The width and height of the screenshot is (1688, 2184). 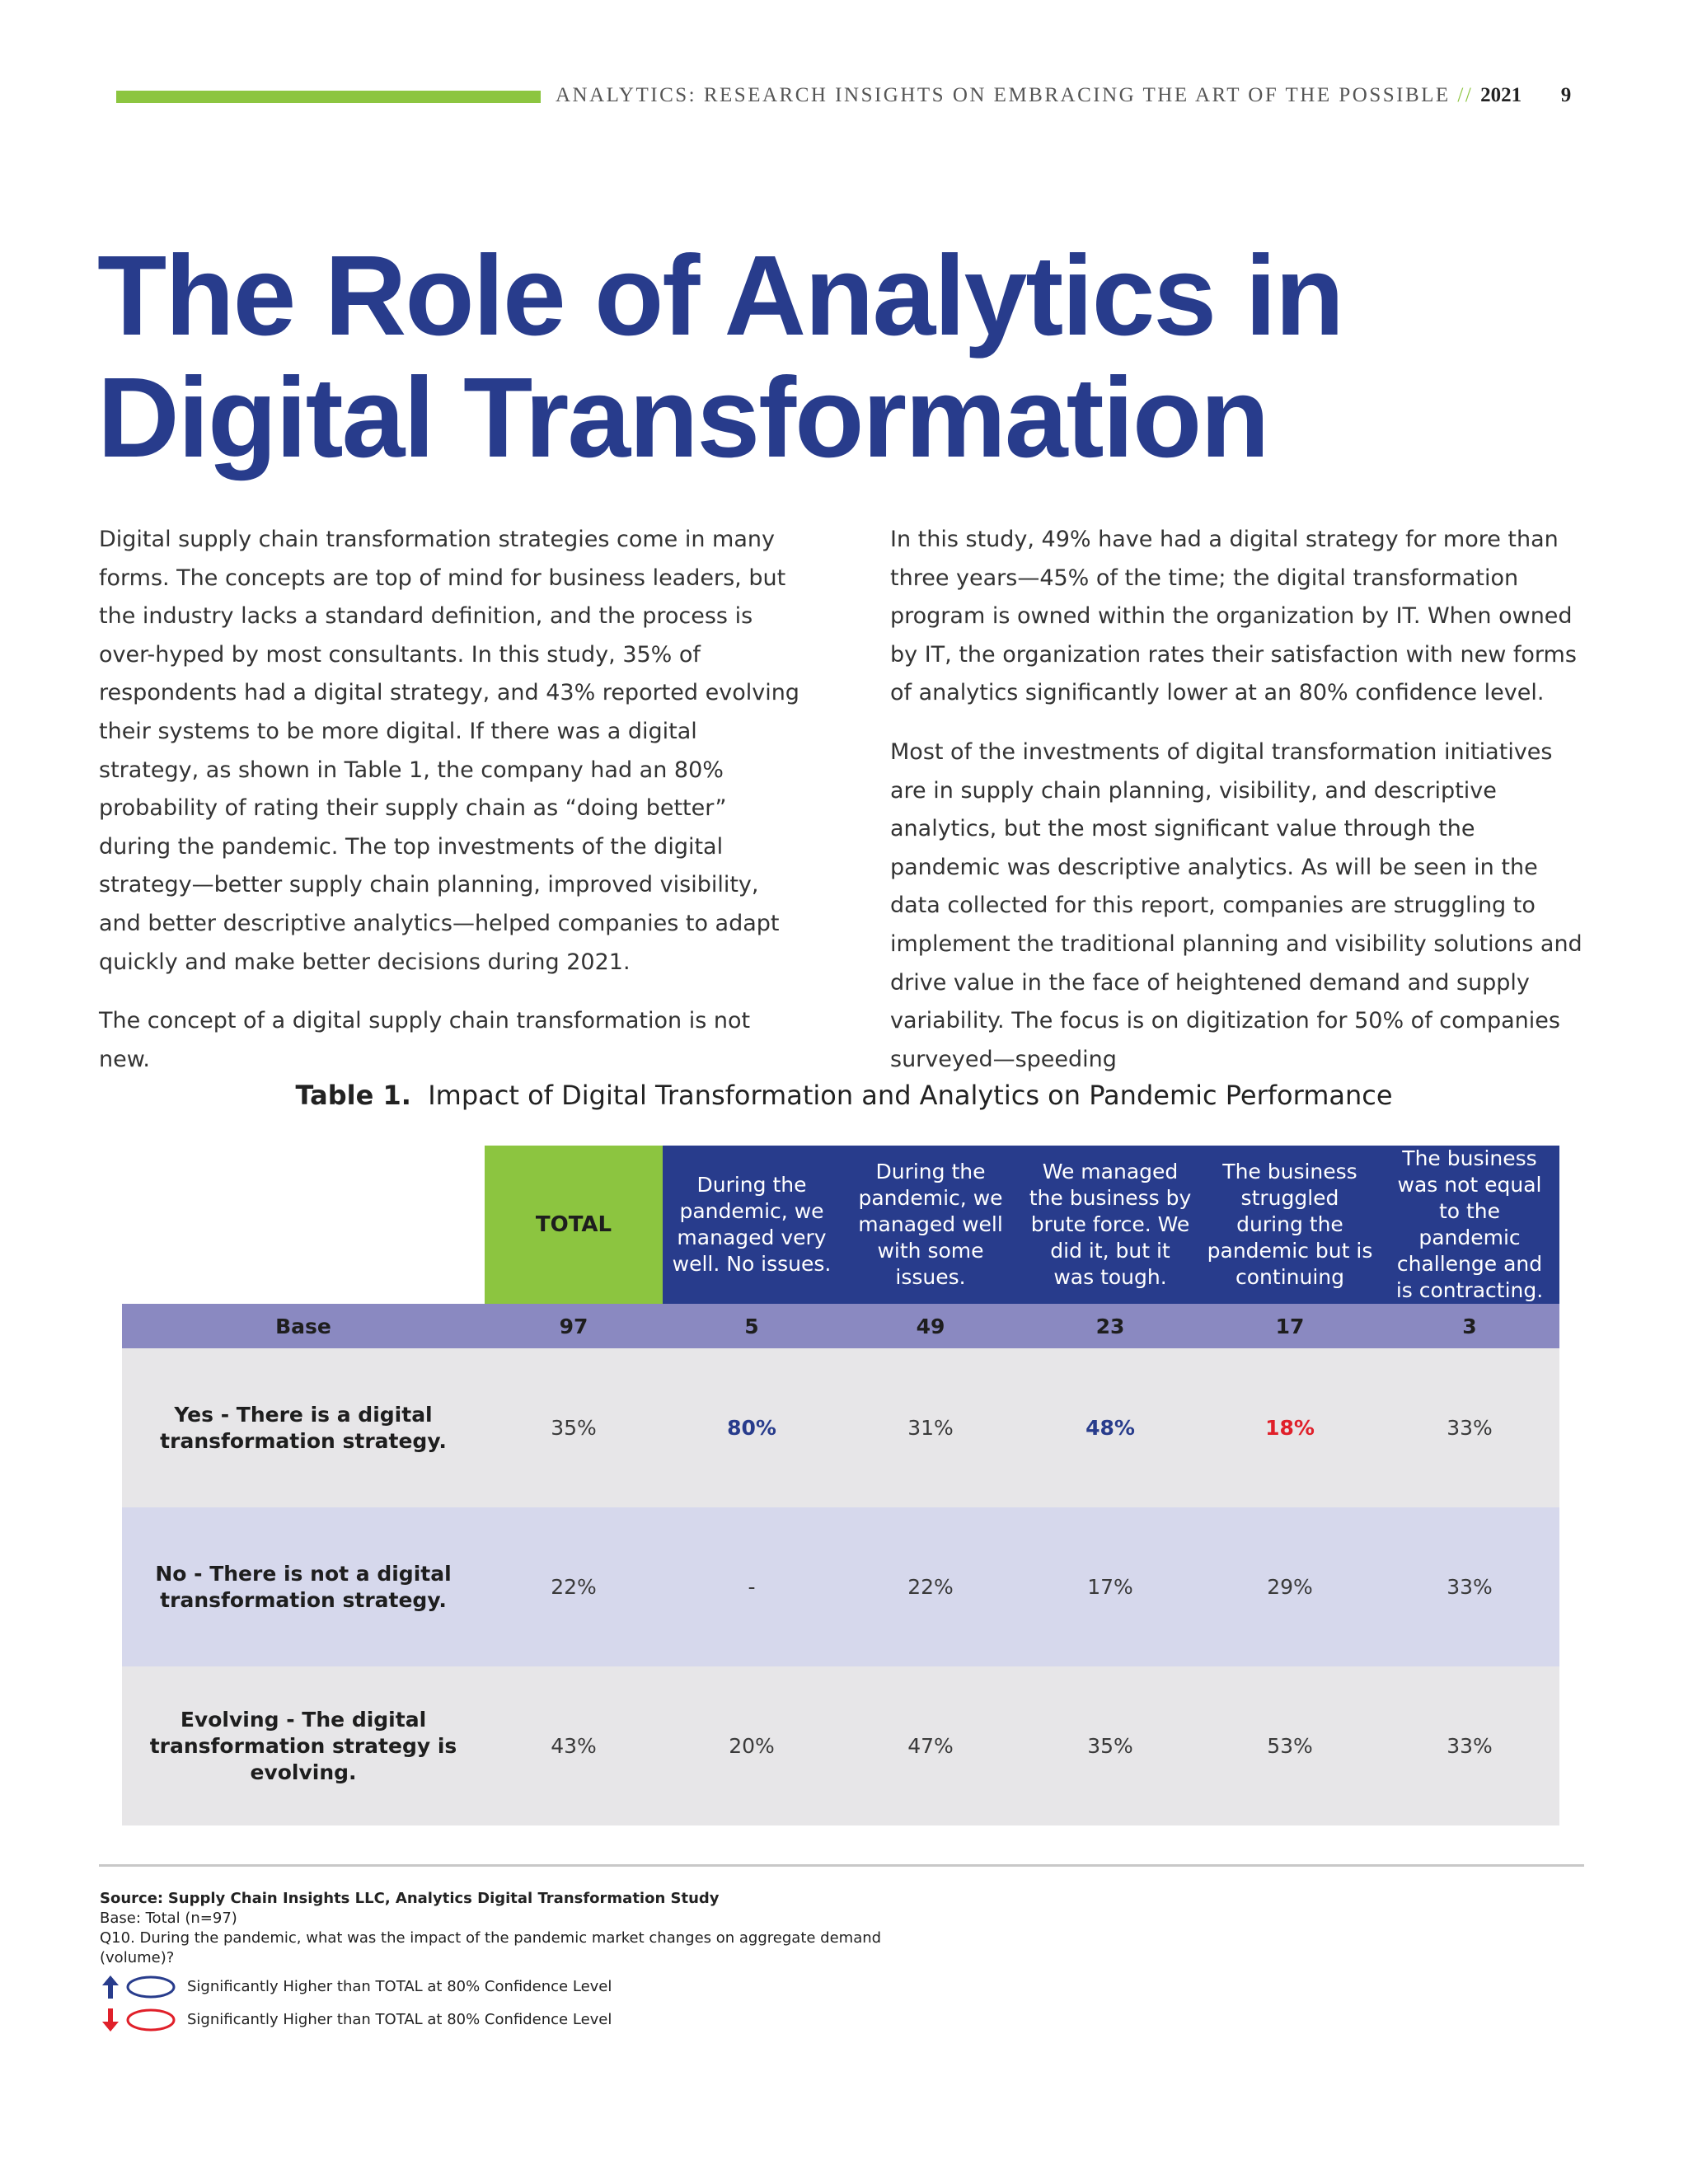 What do you see at coordinates (842, 1865) in the screenshot?
I see `footer-divider` at bounding box center [842, 1865].